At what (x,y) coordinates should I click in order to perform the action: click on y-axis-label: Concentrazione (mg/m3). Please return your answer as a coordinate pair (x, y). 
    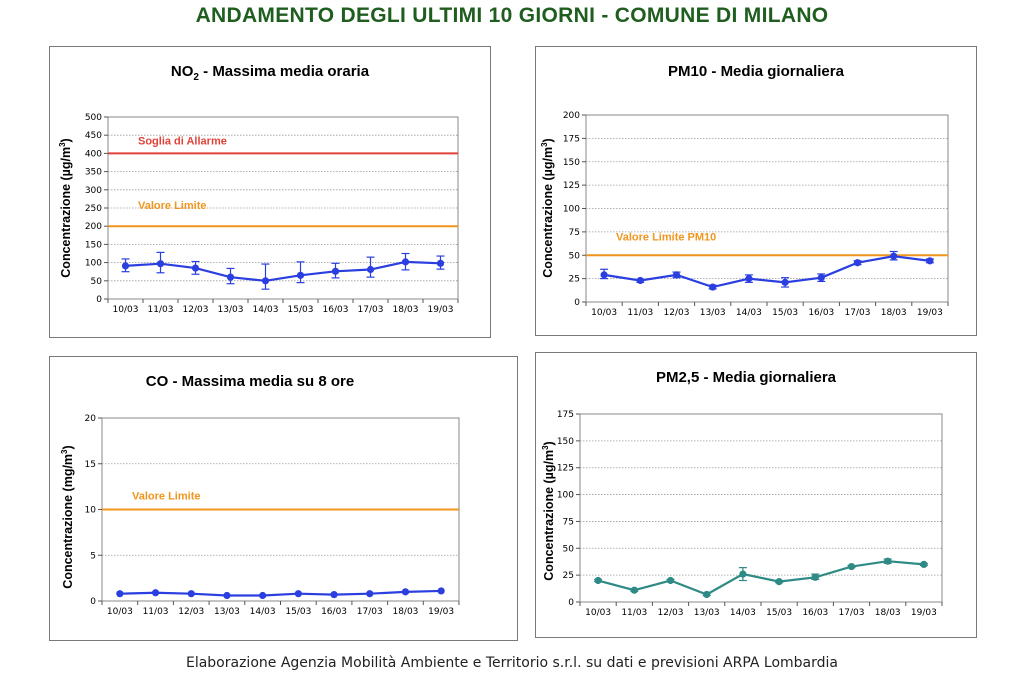
    Looking at the image, I should click on (67, 516).